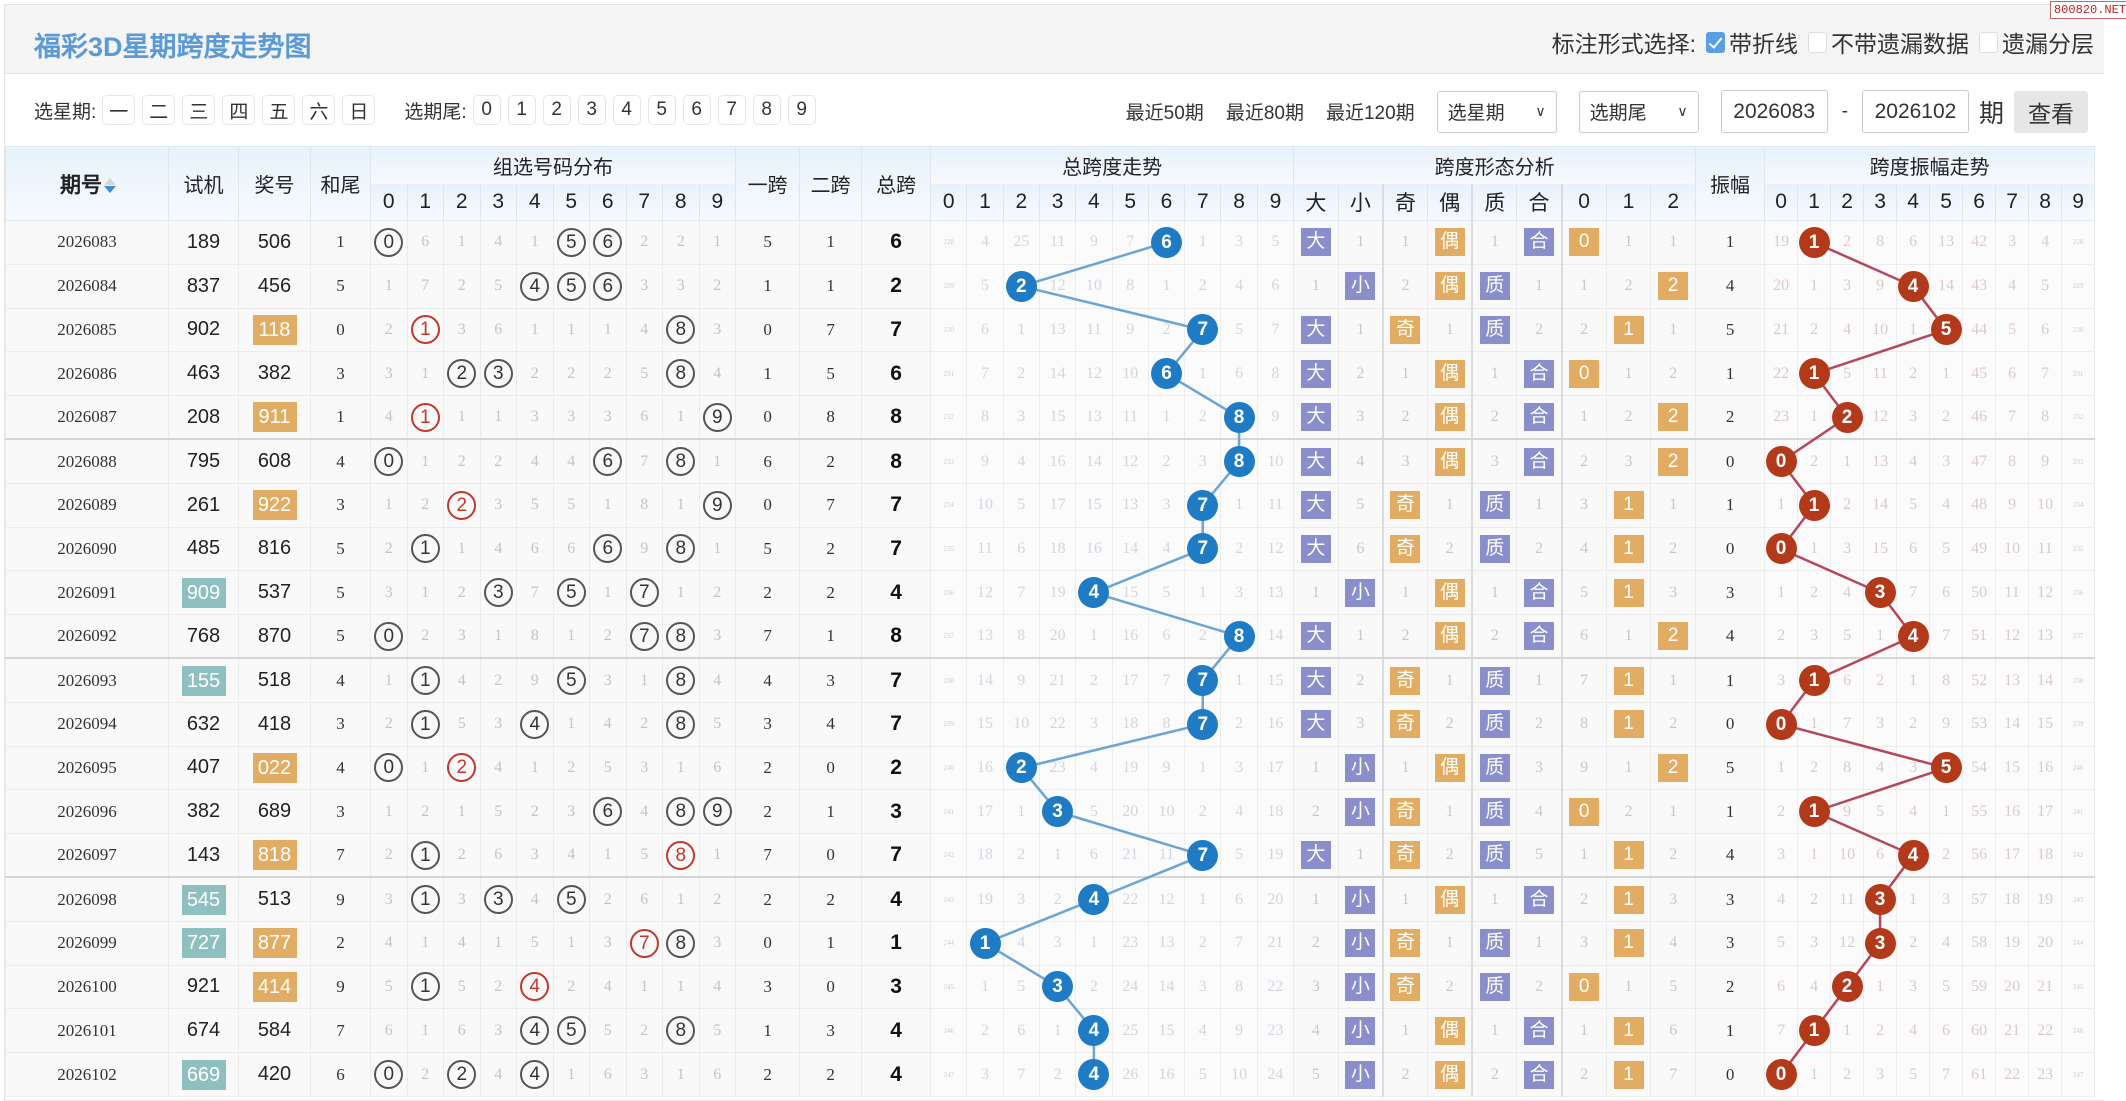 The width and height of the screenshot is (2126, 1101). Describe the element at coordinates (462, 1031) in the screenshot. I see `dist-miss-cell: 6` at that location.